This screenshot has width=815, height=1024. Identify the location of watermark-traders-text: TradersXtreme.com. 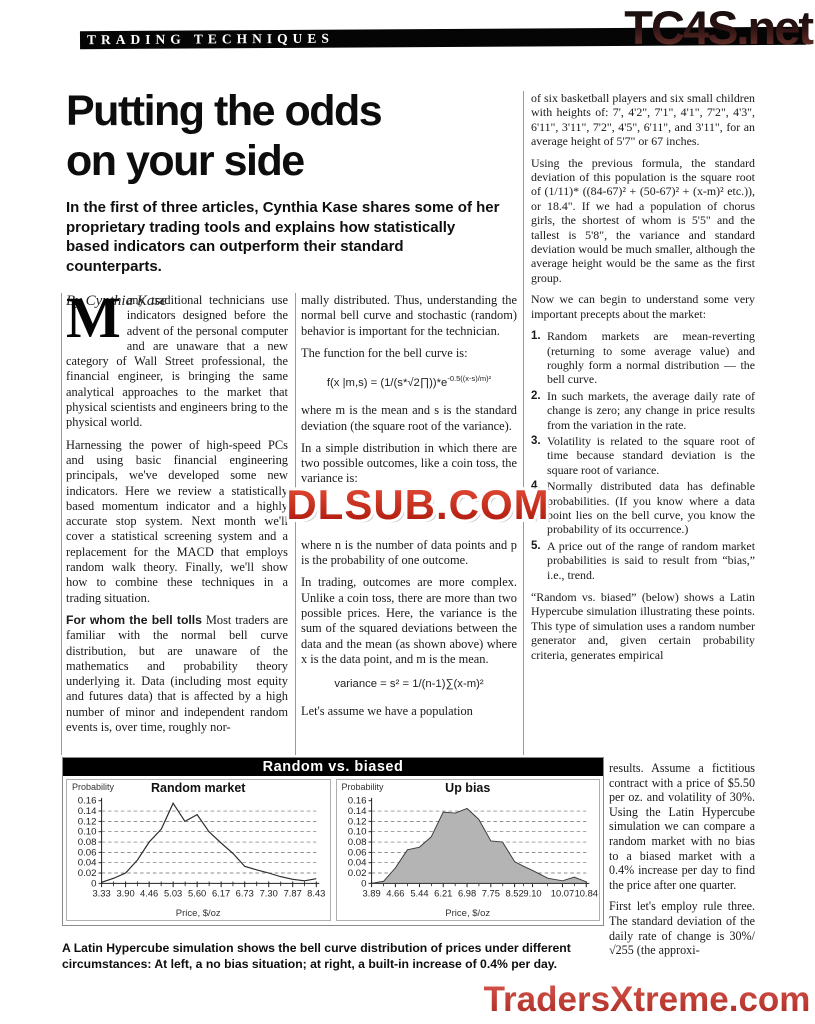
(647, 999).